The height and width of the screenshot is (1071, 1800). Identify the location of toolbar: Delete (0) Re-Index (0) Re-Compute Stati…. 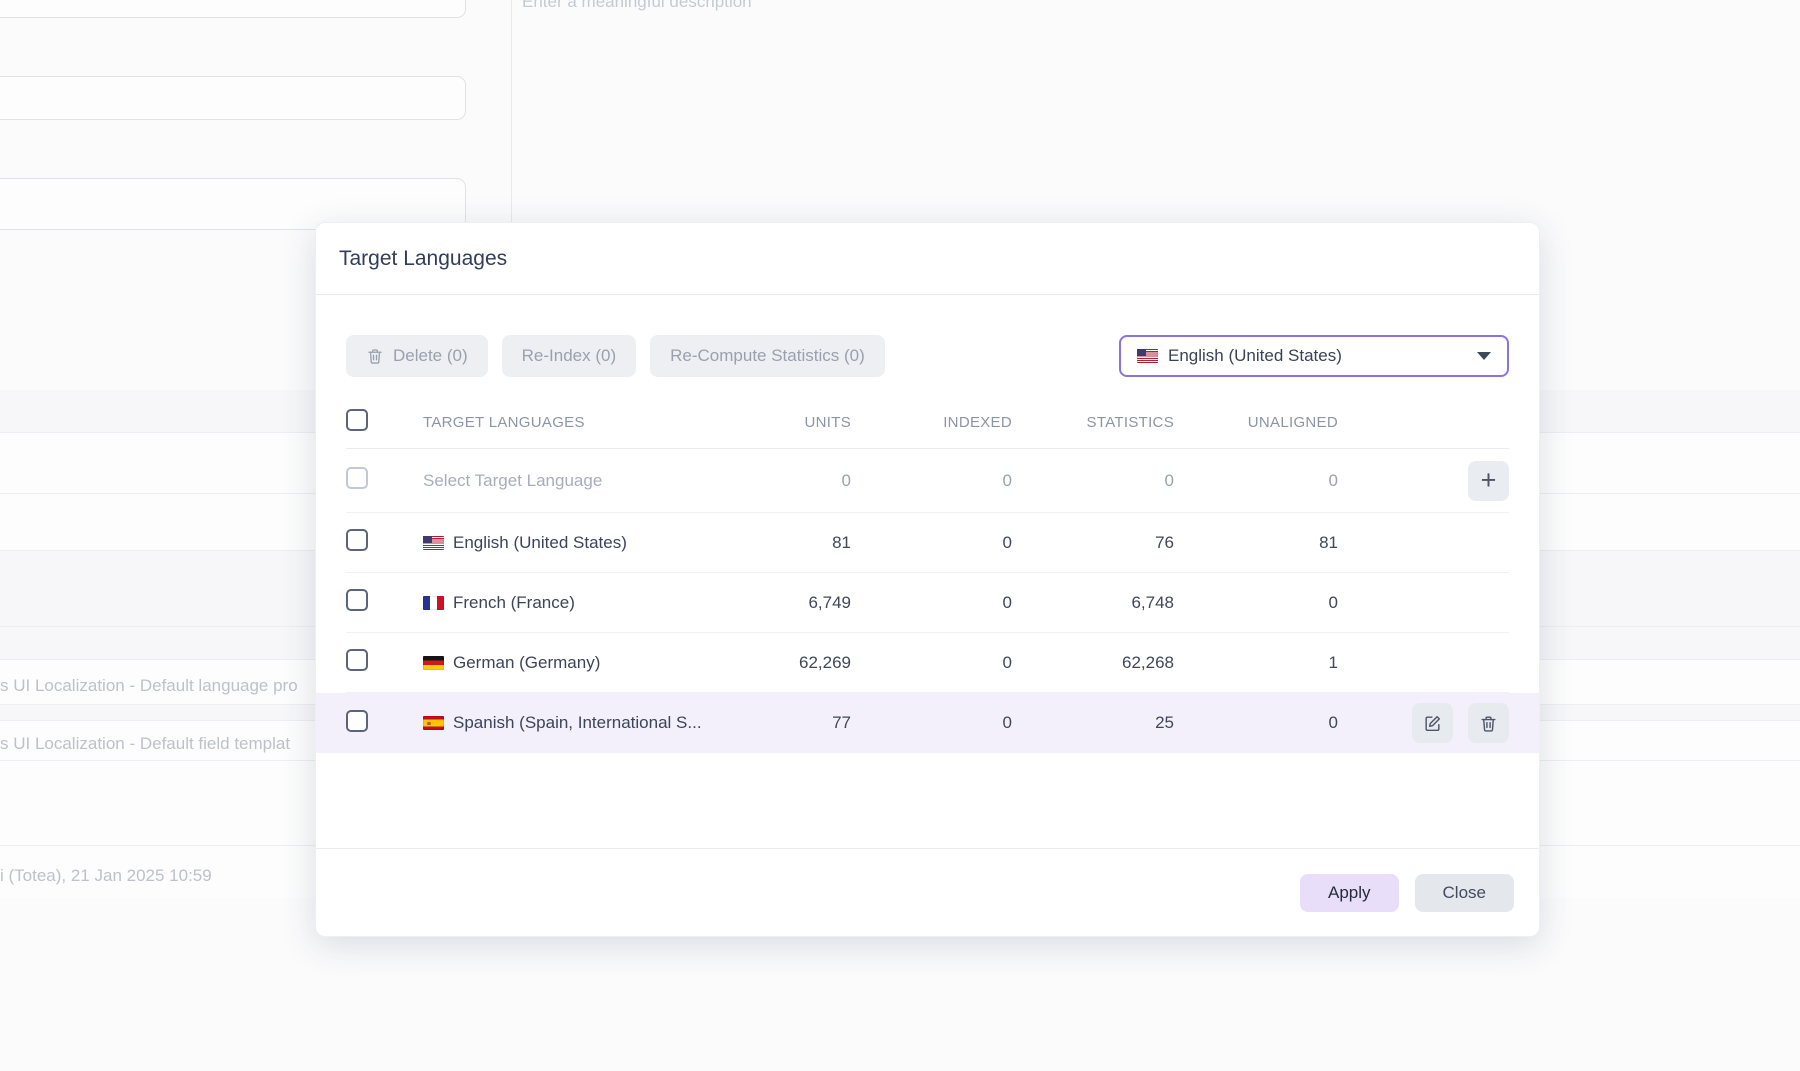
(927, 356).